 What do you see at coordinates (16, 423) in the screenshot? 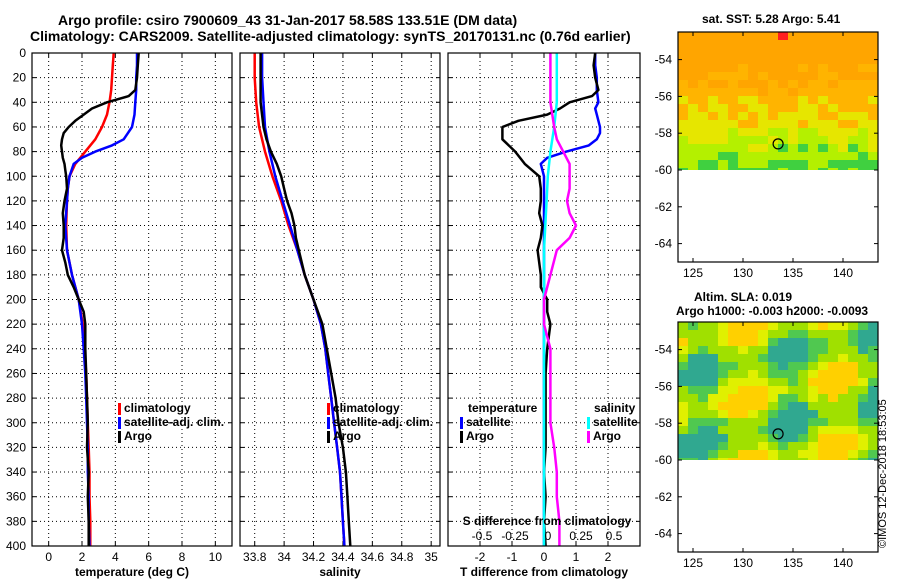
I see `depth-tick-label: 300` at bounding box center [16, 423].